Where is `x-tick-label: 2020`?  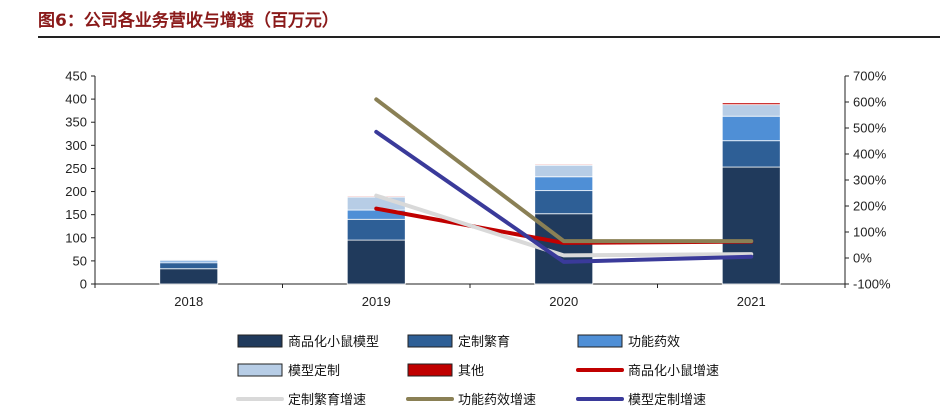 x-tick-label: 2020 is located at coordinates (563, 301).